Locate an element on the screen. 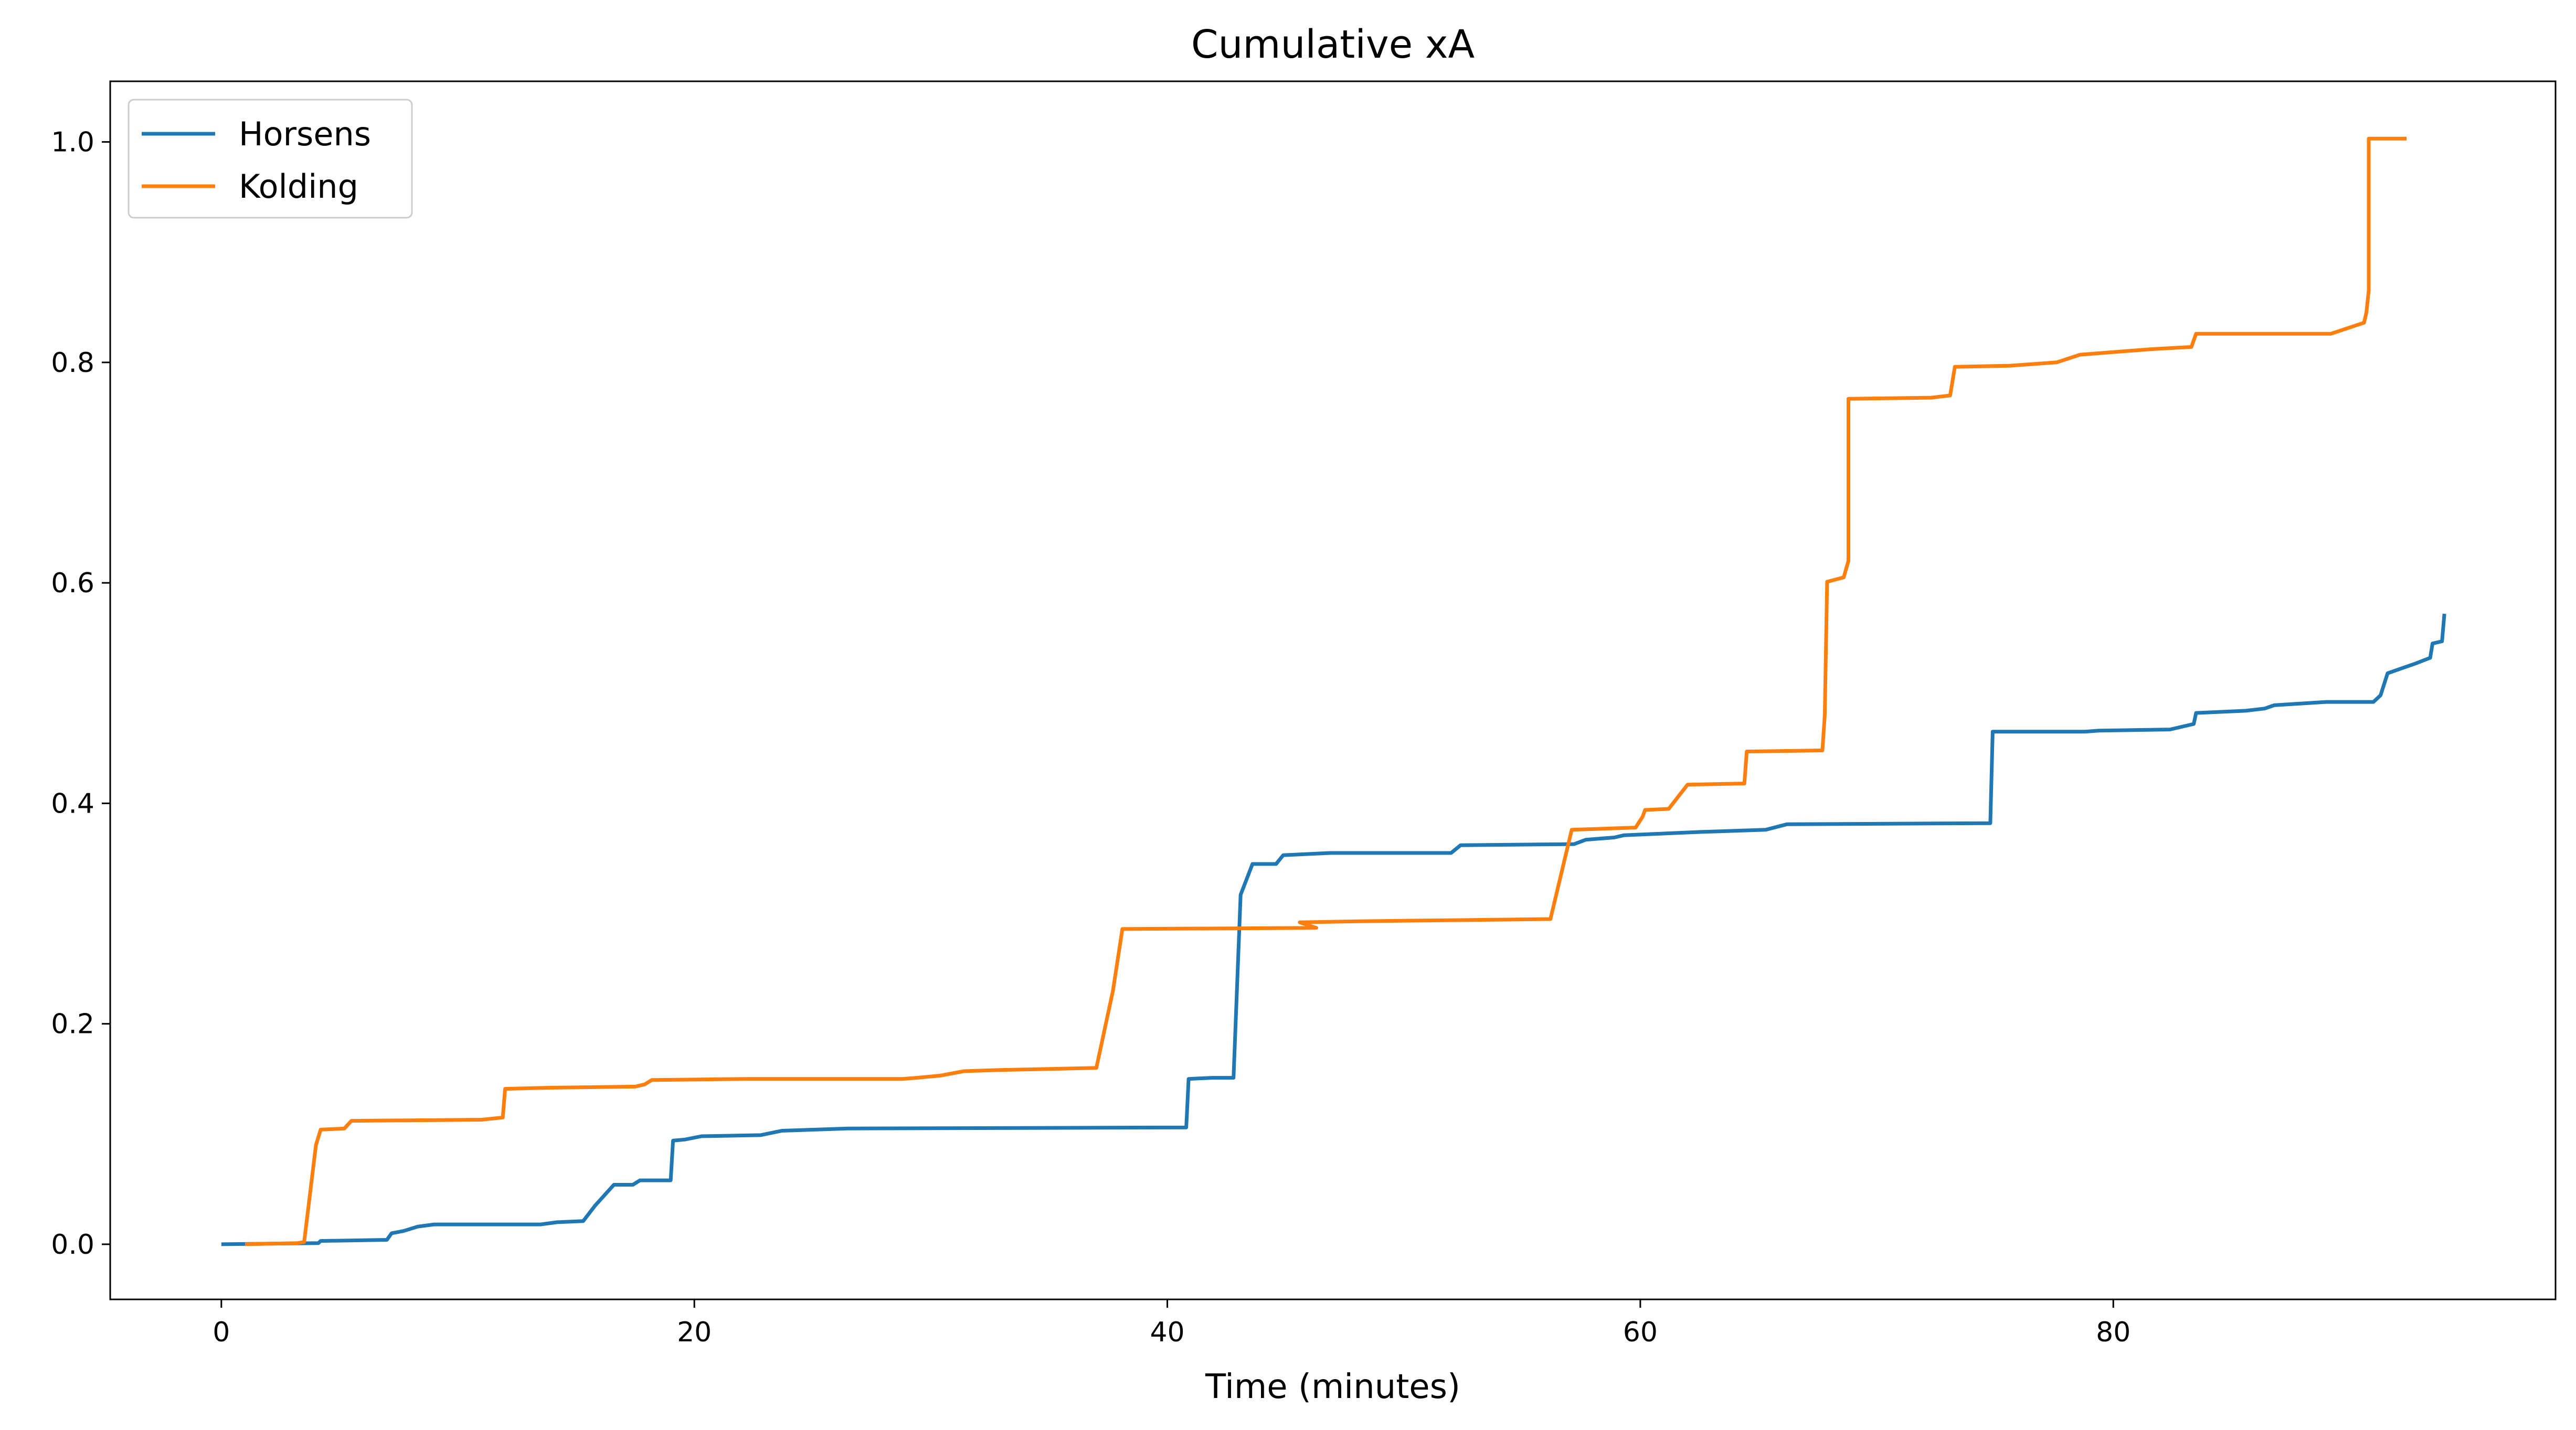 This screenshot has width=2576, height=1430. x-axis: 0 20 40 60 80 is located at coordinates (1171, 1323).